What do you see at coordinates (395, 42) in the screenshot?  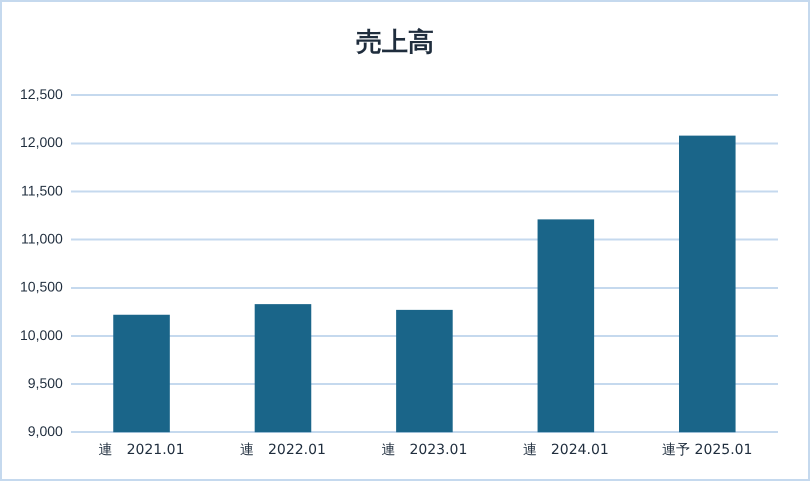 I see `chart-title: 売上高` at bounding box center [395, 42].